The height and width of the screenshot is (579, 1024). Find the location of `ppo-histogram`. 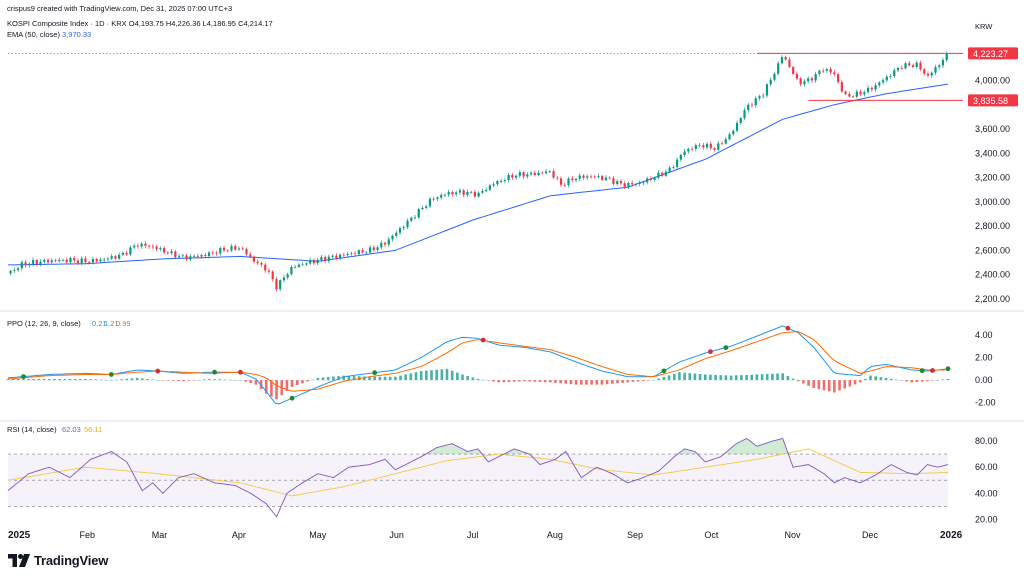

ppo-histogram is located at coordinates (478, 384).